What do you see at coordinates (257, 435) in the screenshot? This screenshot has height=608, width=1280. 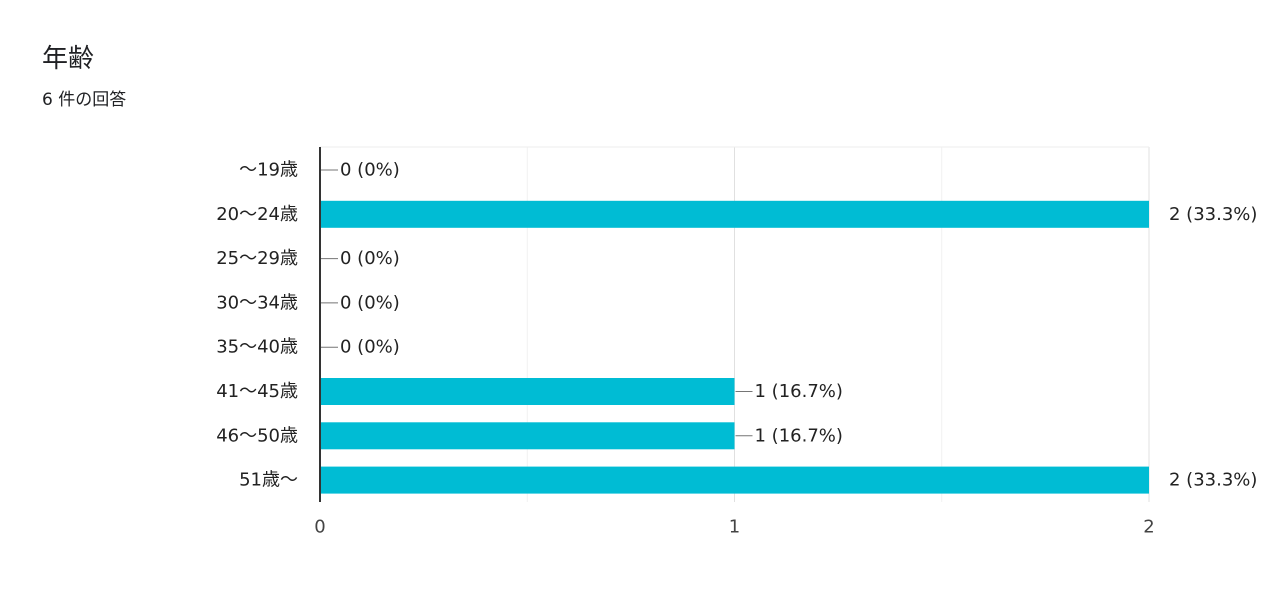 I see `category-label: 46～50歳` at bounding box center [257, 435].